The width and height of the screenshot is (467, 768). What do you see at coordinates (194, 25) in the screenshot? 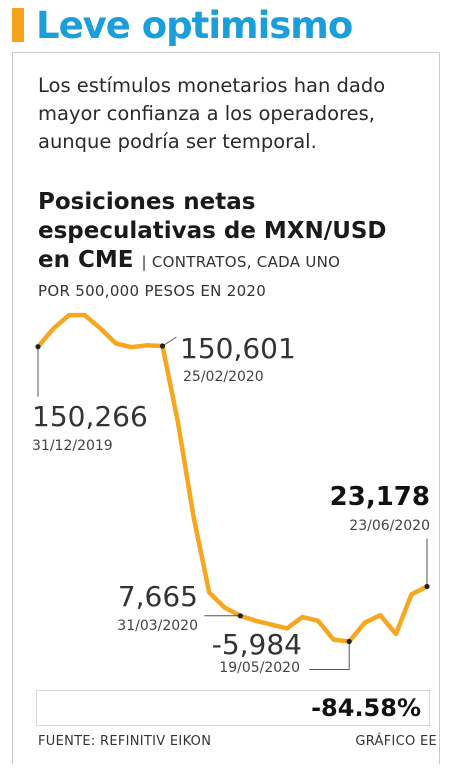
I see `headline: Leve optimismo` at bounding box center [194, 25].